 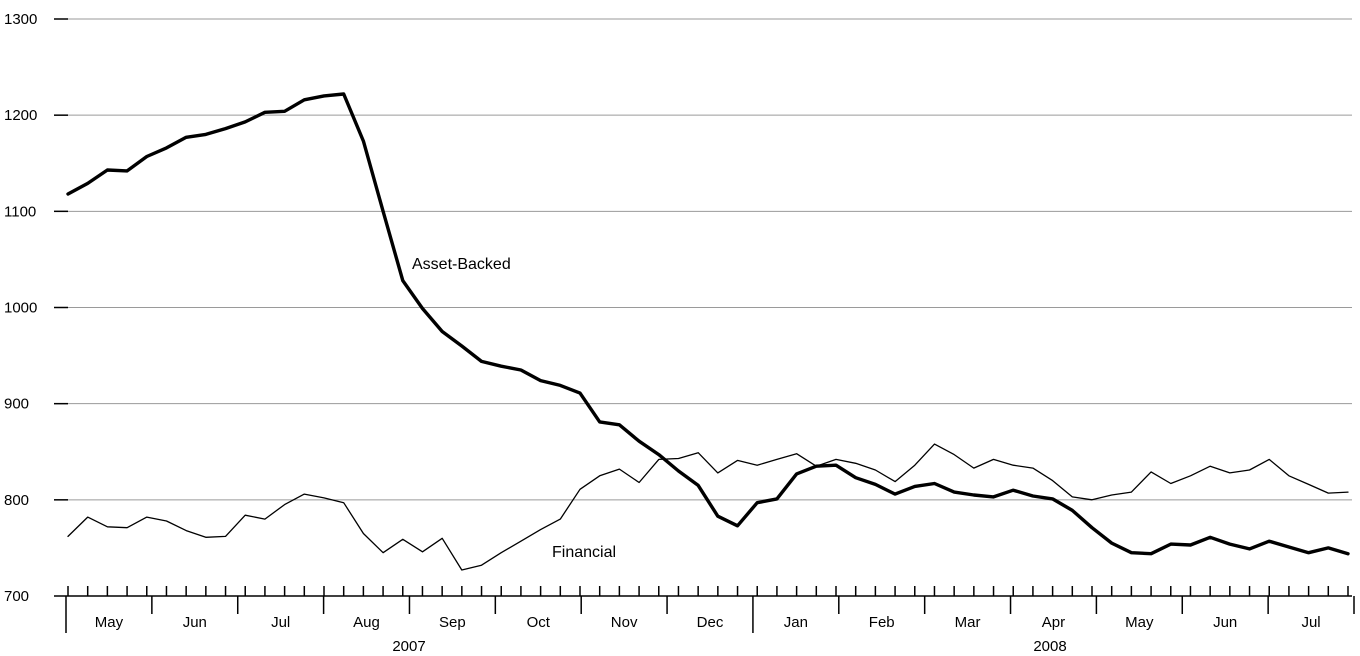 I want to click on y-tick-label: 1000, so click(x=20, y=308).